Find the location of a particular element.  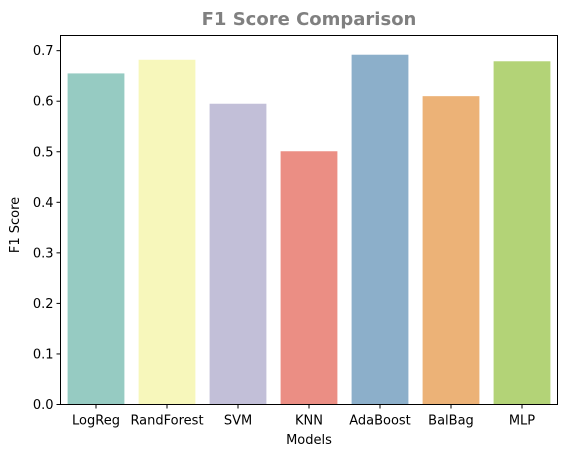

x-tick-label: KNN is located at coordinates (309, 421).